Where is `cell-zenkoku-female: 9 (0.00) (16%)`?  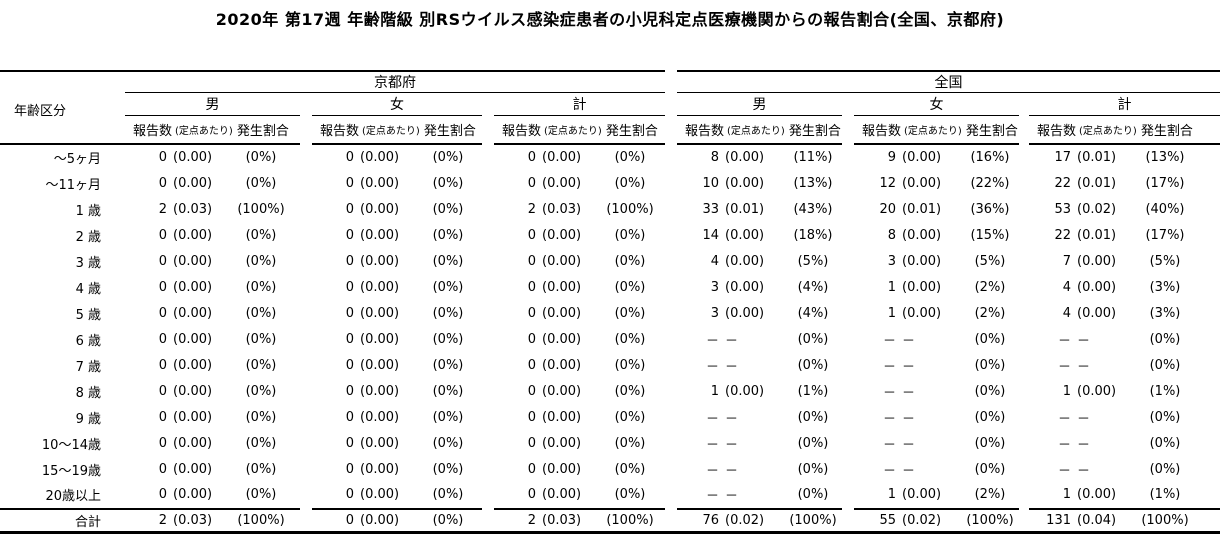 cell-zenkoku-female: 9 (0.00) (16%) is located at coordinates (936, 157).